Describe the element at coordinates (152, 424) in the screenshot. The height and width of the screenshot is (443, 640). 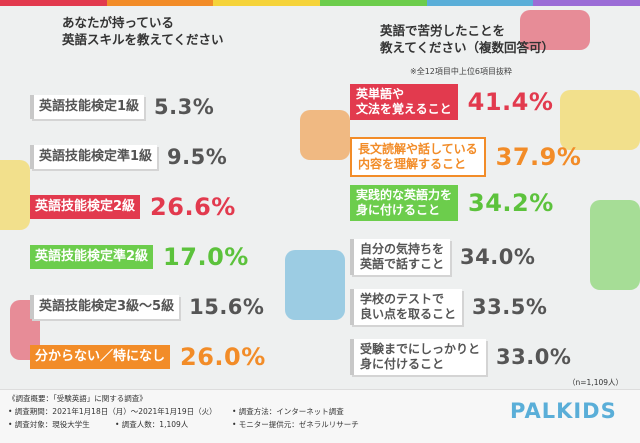
I see `survey-count: • 調査人数：1,109人` at that location.